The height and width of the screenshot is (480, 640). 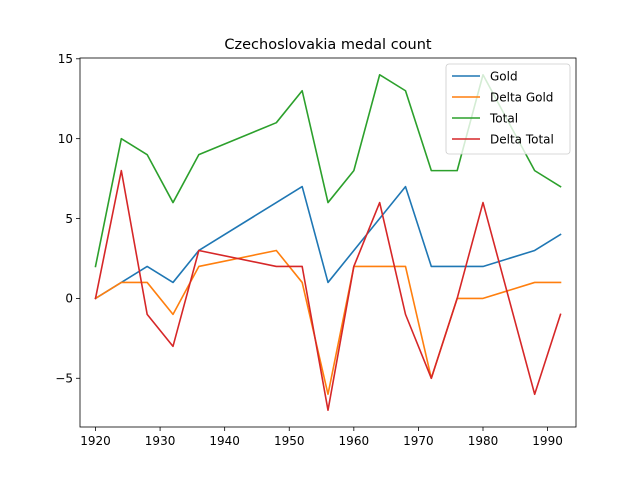 I want to click on x-axis: 1920 1930 1940 1950 1960 1970 1980 1990, so click(x=321, y=437).